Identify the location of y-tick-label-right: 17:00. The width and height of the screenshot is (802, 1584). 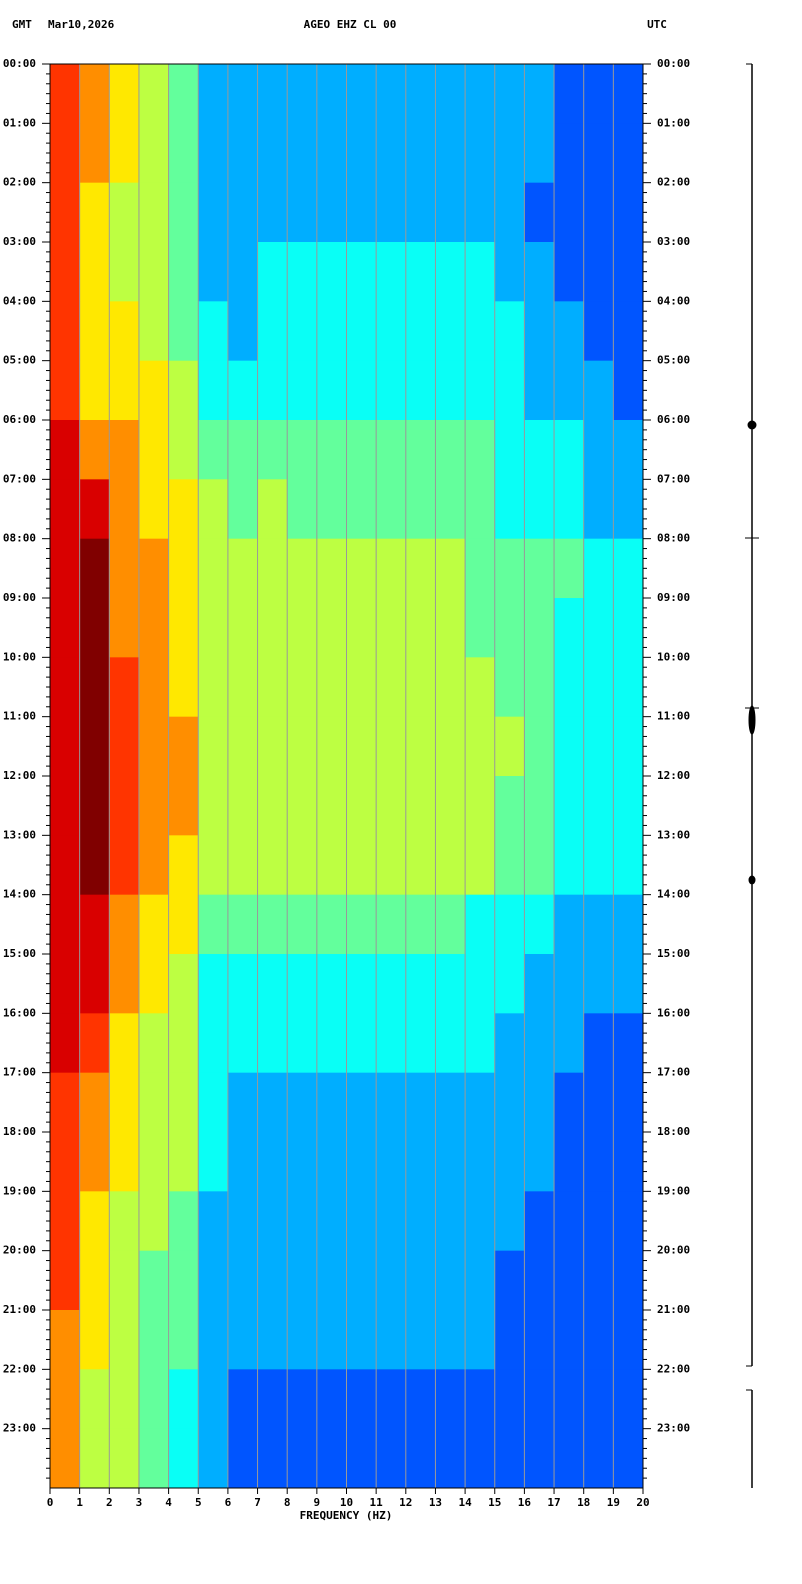
(673, 1072).